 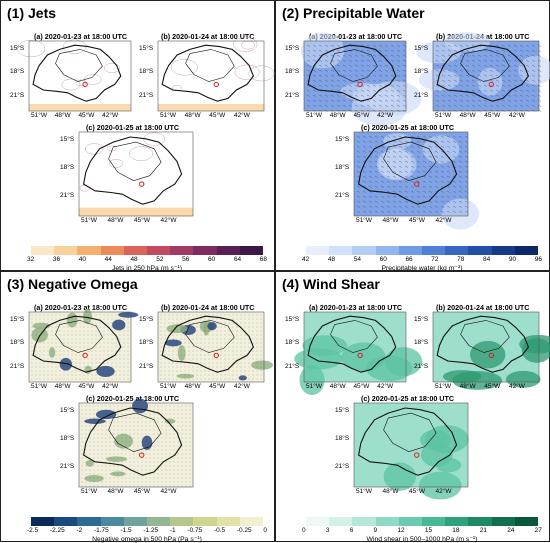 What do you see at coordinates (262, 365) in the screenshot?
I see `omega-cell` at bounding box center [262, 365].